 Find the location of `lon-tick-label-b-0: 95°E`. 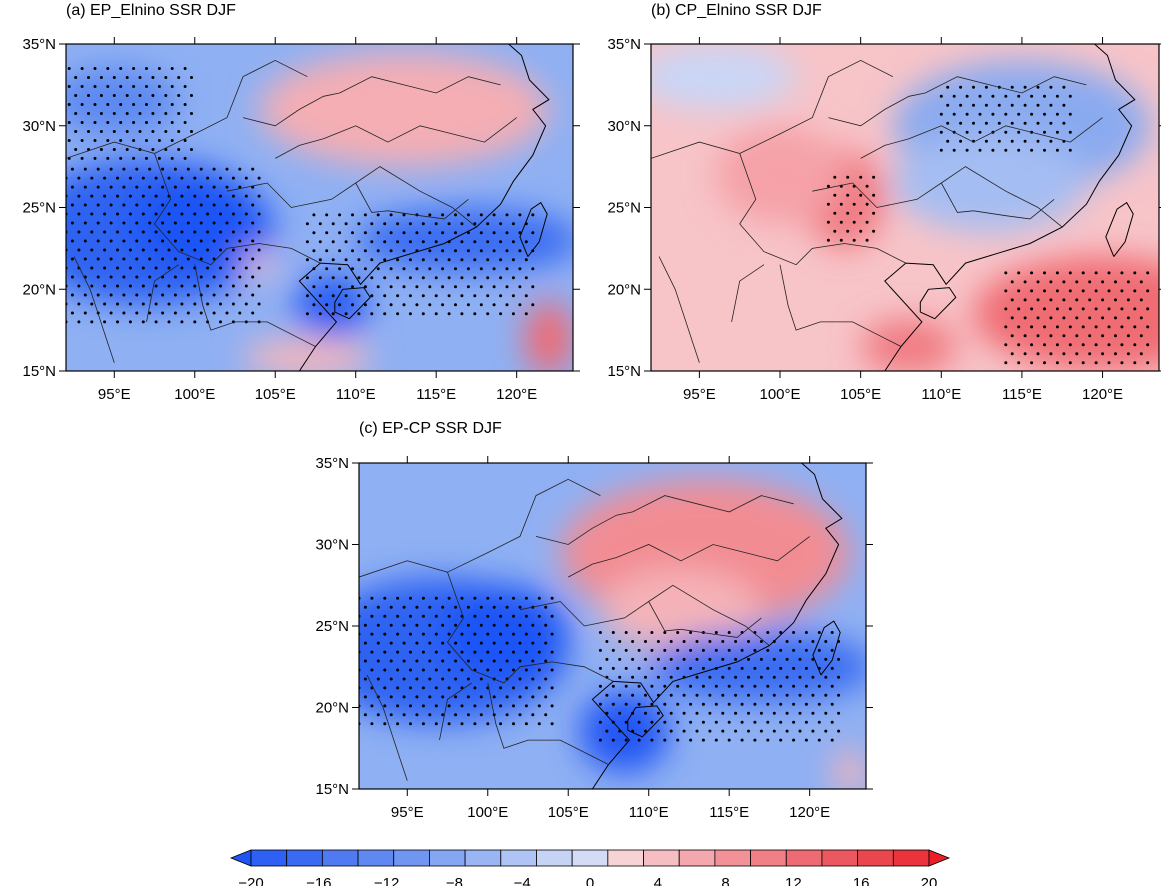

lon-tick-label-b-0: 95°E is located at coordinates (699, 394).